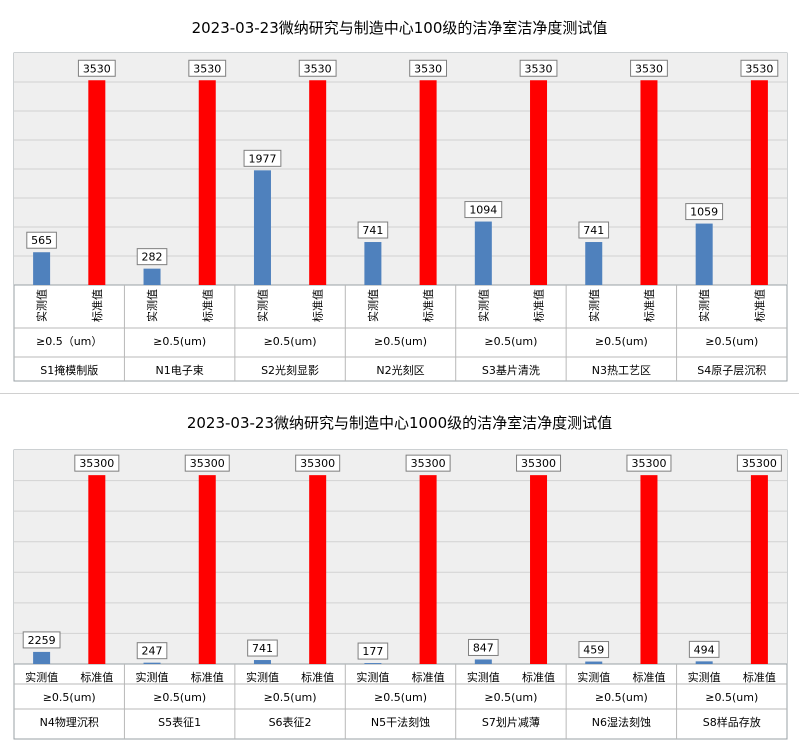  I want to click on category-tick-label: S2光刻显影, so click(290, 370).